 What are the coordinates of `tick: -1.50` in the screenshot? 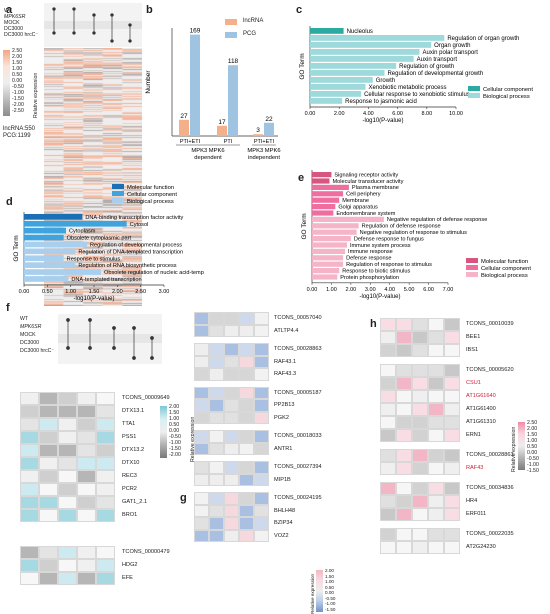 It's located at (533, 471).